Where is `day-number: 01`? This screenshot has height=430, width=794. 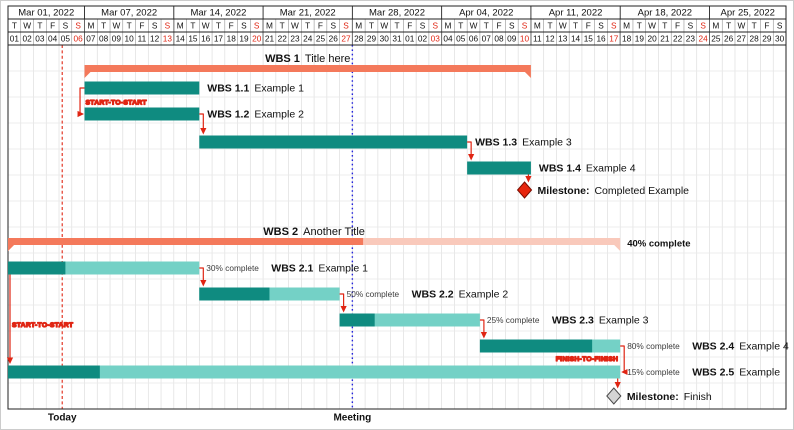 day-number: 01 is located at coordinates (15, 39).